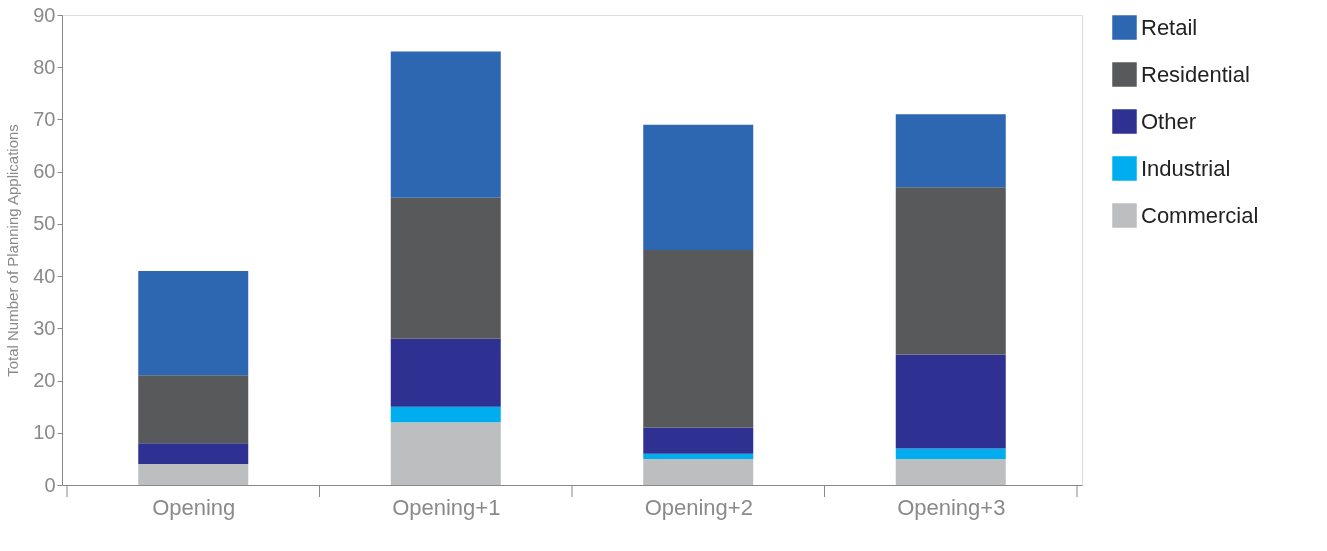 The width and height of the screenshot is (1327, 551). Describe the element at coordinates (1186, 168) in the screenshot. I see `legend-label: Industrial` at that location.